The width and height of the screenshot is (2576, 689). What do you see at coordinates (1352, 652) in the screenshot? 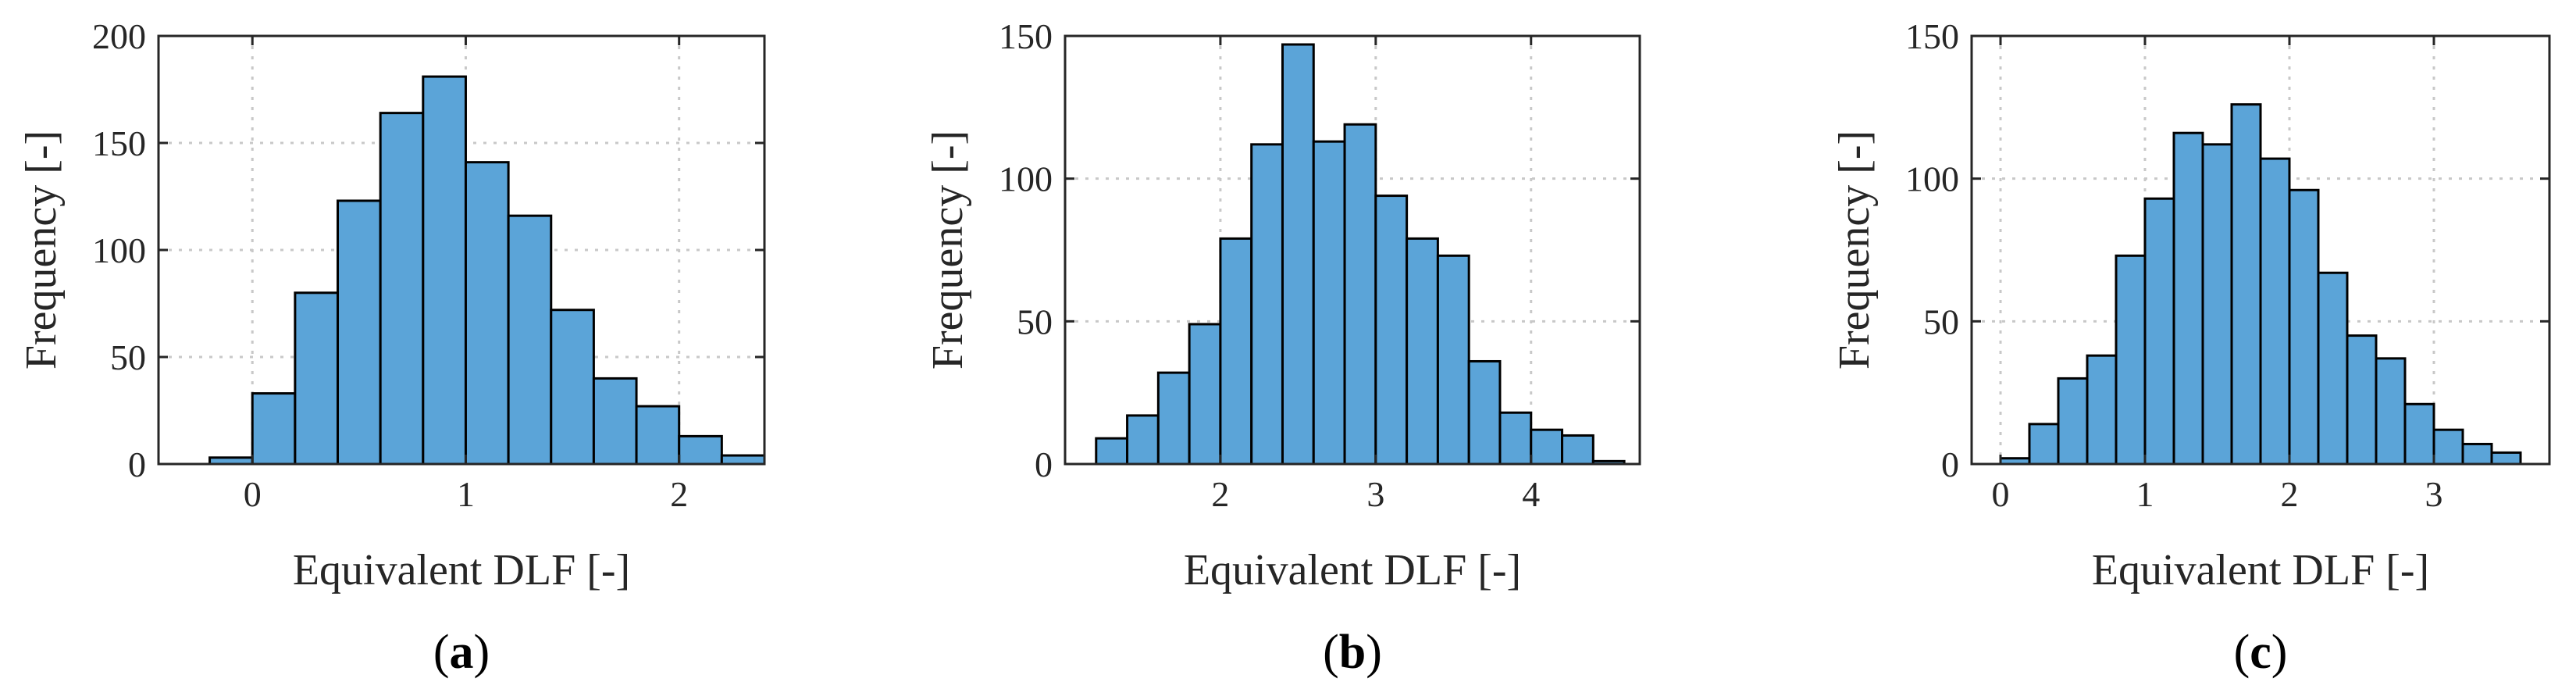
I see `panel-label: (b)` at bounding box center [1352, 652].